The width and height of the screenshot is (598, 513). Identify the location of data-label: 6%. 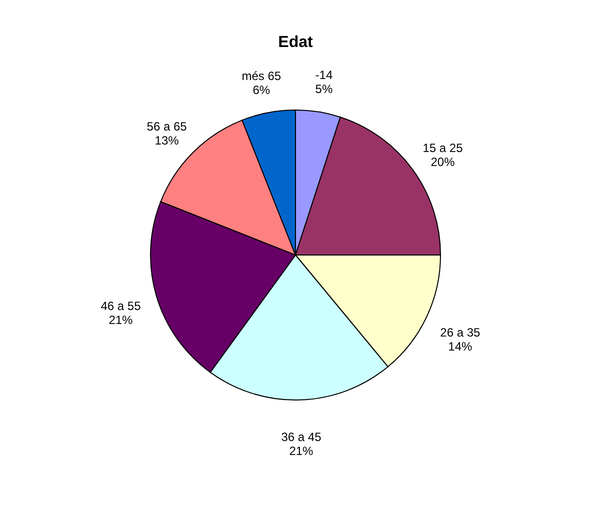
(261, 90).